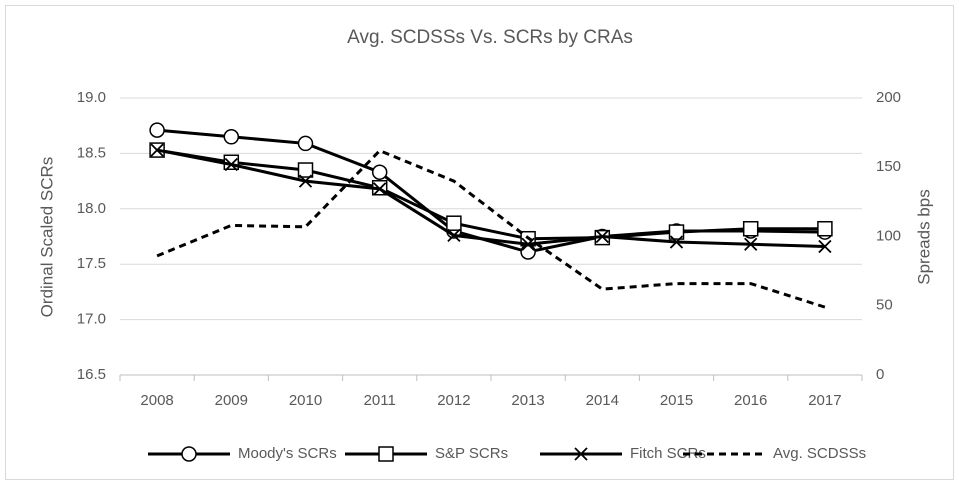 This screenshot has height=485, width=959. Describe the element at coordinates (880, 374) in the screenshot. I see `y2-tick-label: 0` at that location.